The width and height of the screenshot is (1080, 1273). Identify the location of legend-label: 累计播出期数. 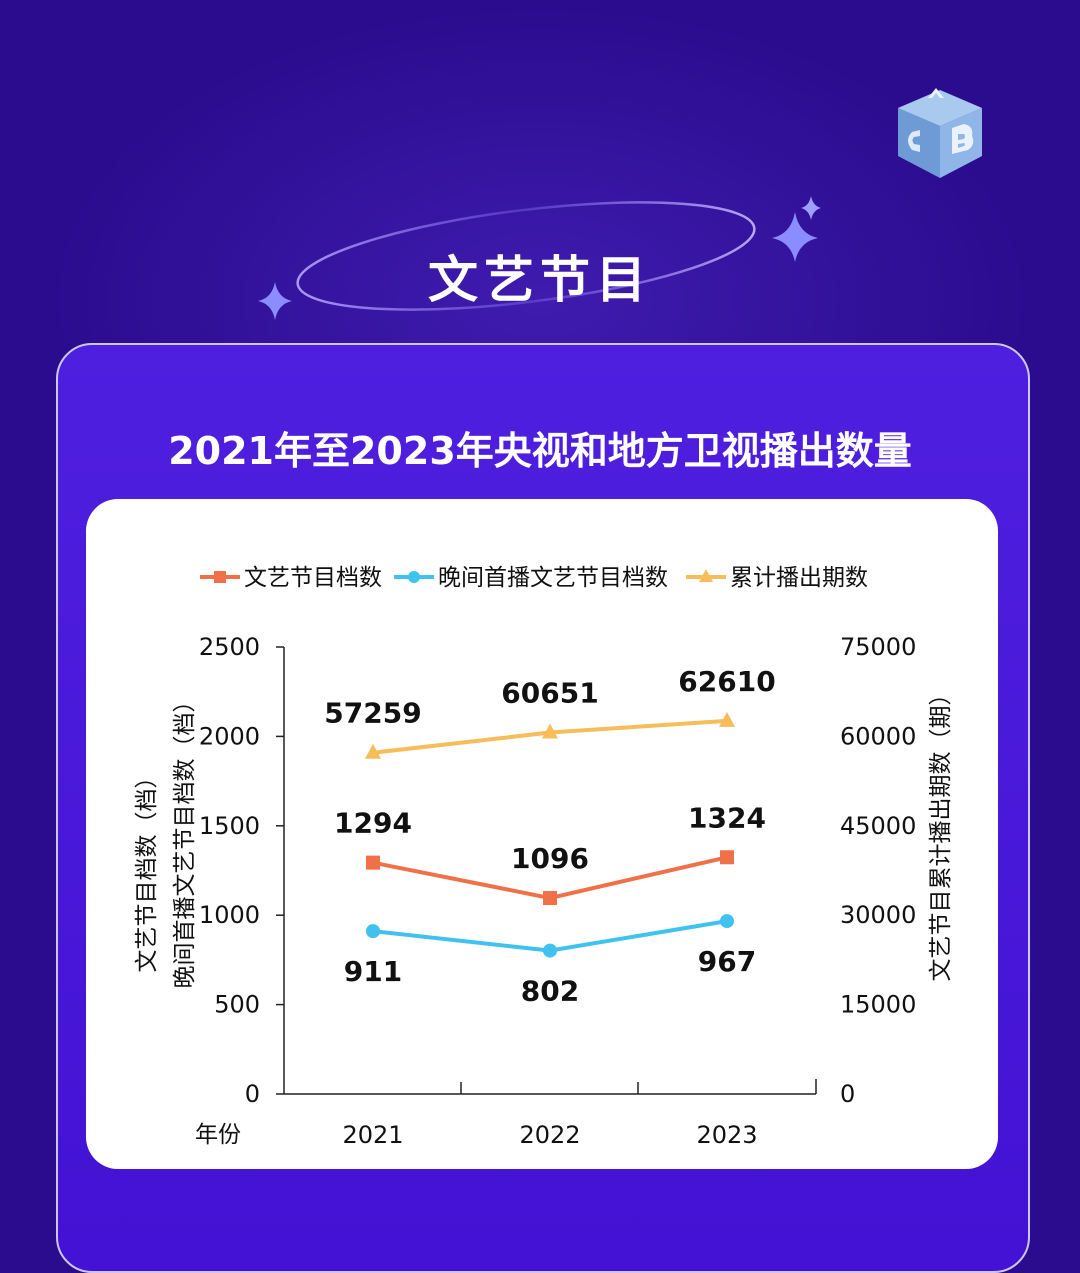
(799, 578).